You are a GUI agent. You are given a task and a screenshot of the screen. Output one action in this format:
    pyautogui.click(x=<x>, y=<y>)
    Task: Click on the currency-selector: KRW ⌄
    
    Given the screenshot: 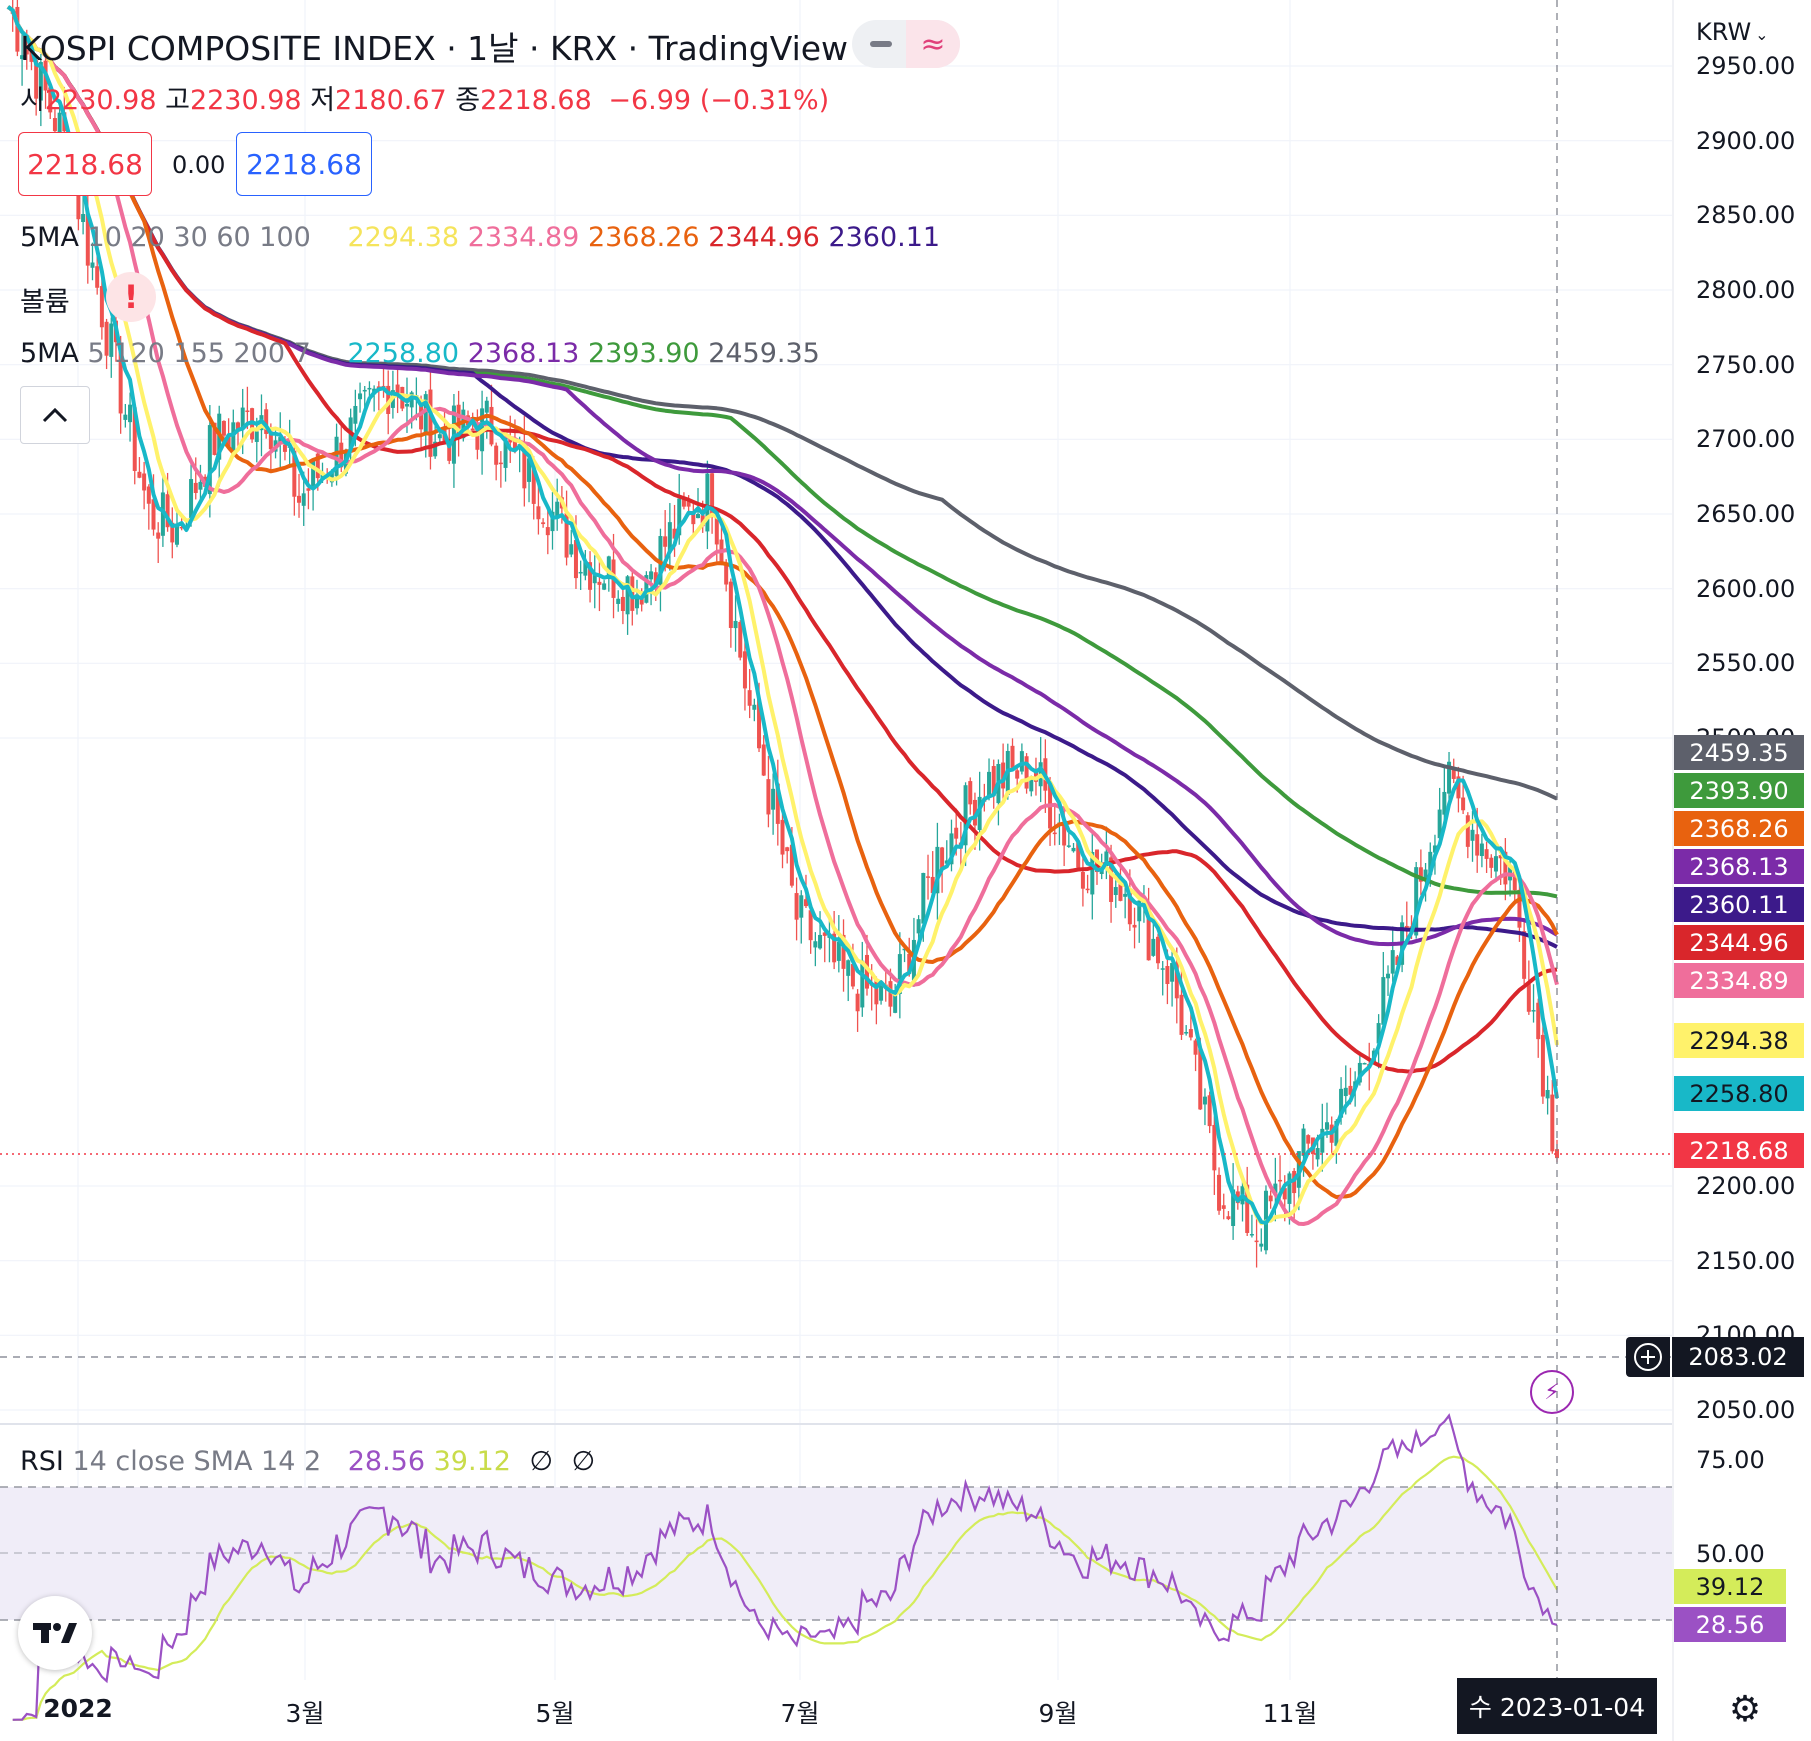 What is the action you would take?
    pyautogui.click(x=1732, y=32)
    